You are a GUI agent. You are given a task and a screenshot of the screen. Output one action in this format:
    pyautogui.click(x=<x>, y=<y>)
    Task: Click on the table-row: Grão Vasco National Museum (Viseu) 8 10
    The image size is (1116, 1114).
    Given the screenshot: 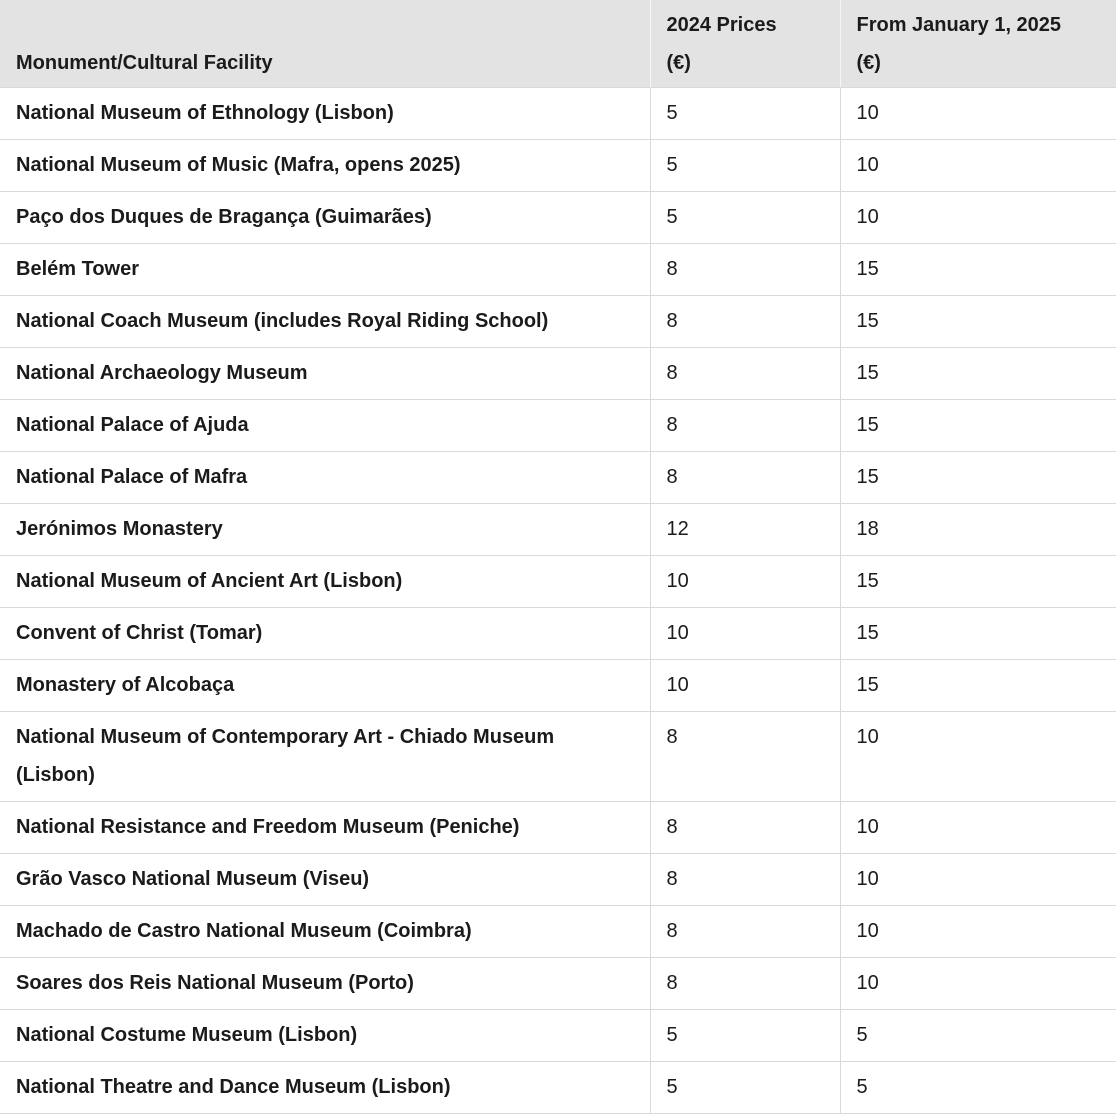 What is the action you would take?
    pyautogui.click(x=558, y=879)
    